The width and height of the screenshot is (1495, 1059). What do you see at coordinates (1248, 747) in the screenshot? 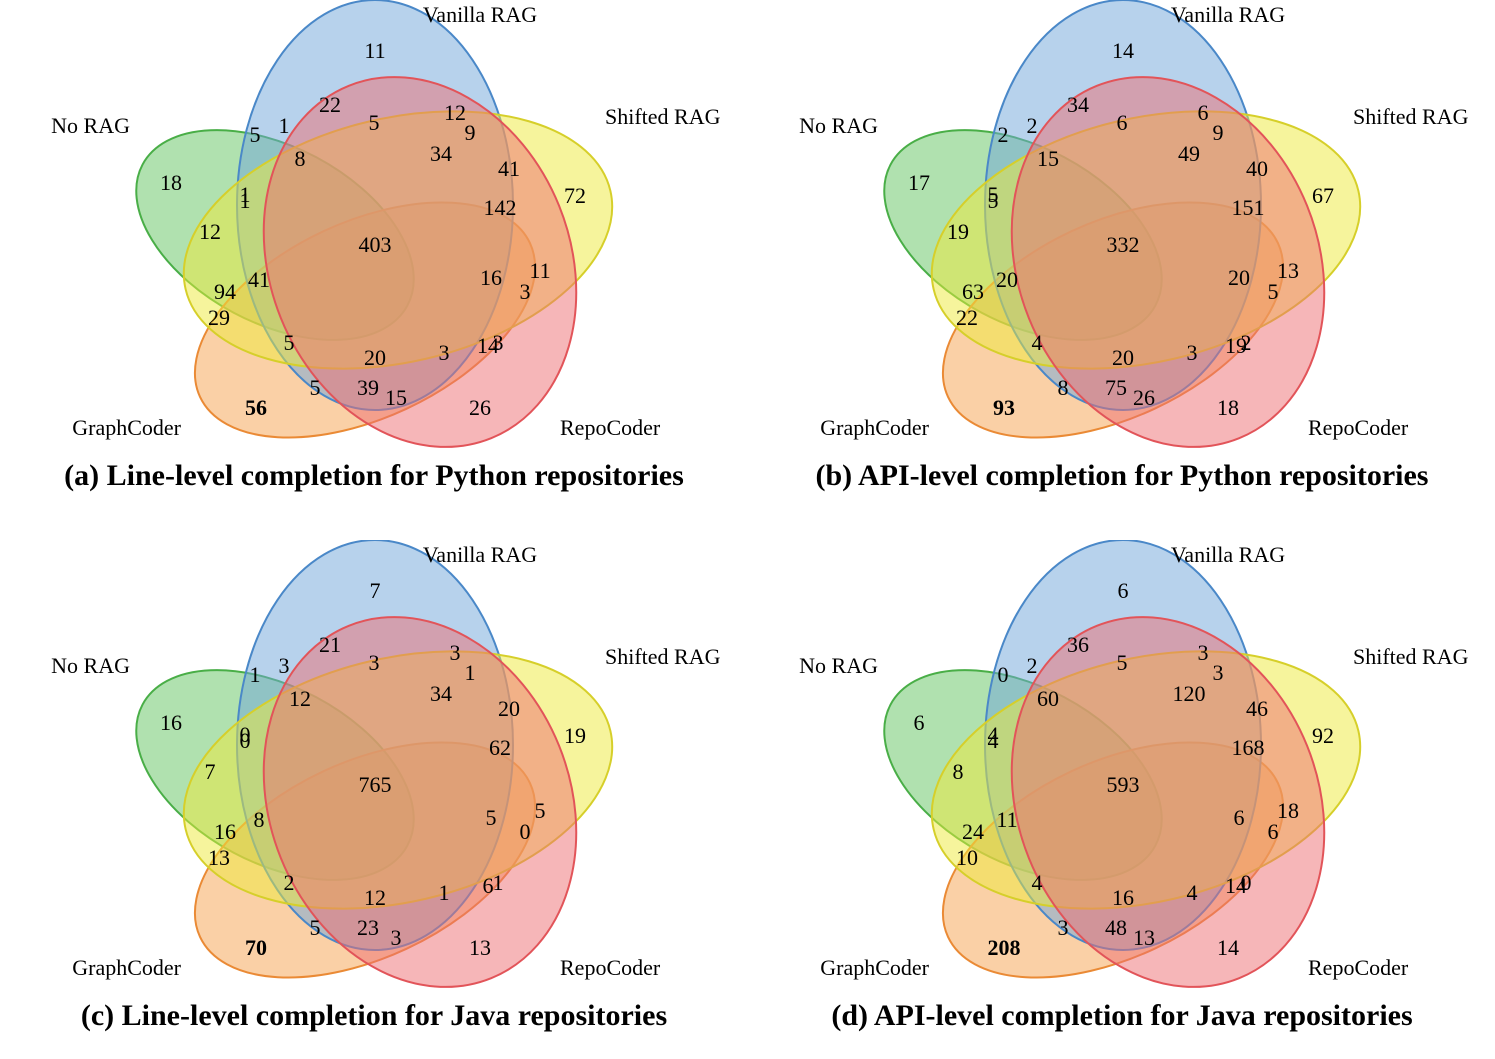
I see `region-count: 168` at bounding box center [1248, 747].